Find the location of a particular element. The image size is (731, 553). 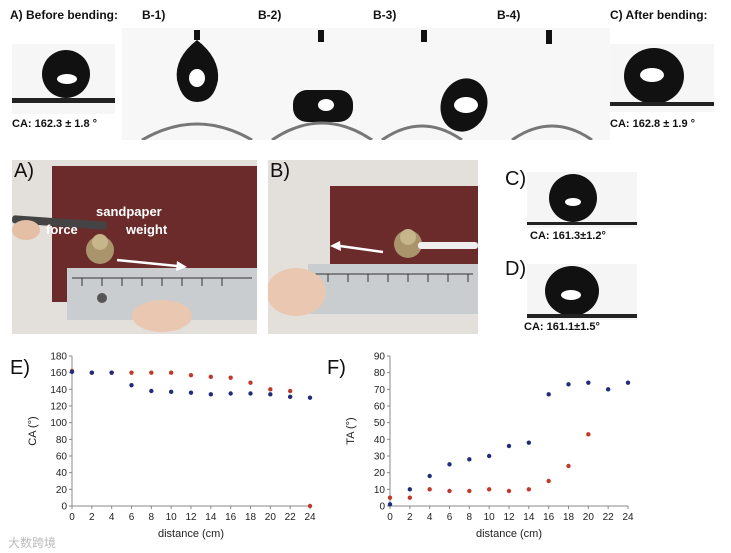

x-tick-label: 8 is located at coordinates (470, 517).